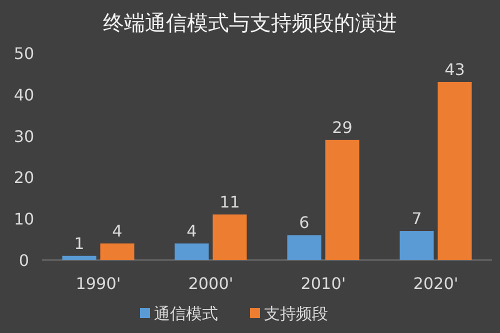 This screenshot has width=500, height=333. What do you see at coordinates (304, 222) in the screenshot?
I see `data-label: 6` at bounding box center [304, 222].